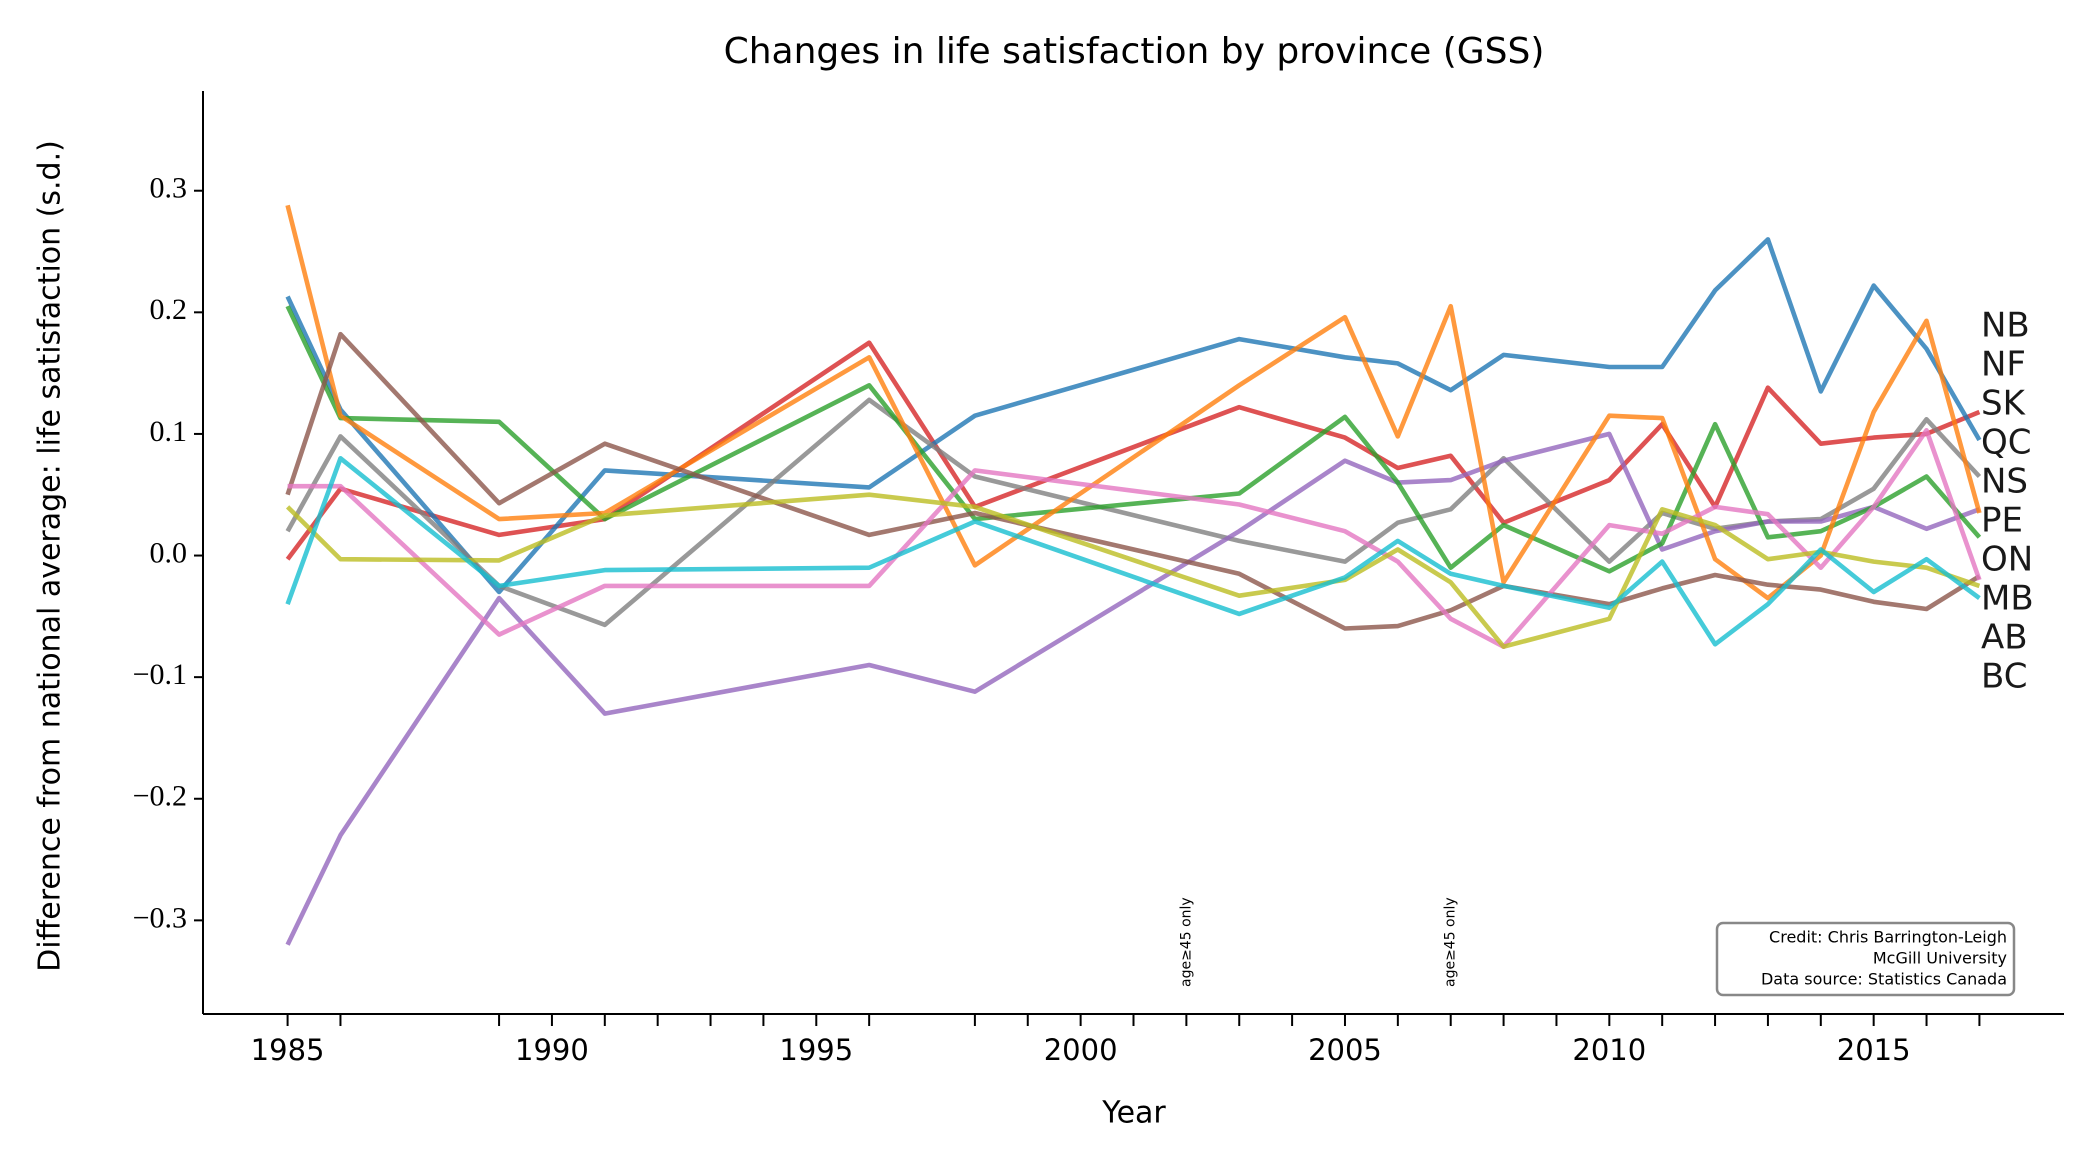 Image resolution: width=2092 pixels, height=1165 pixels. What do you see at coordinates (2002, 521) in the screenshot?
I see `legend-label: PE` at bounding box center [2002, 521].